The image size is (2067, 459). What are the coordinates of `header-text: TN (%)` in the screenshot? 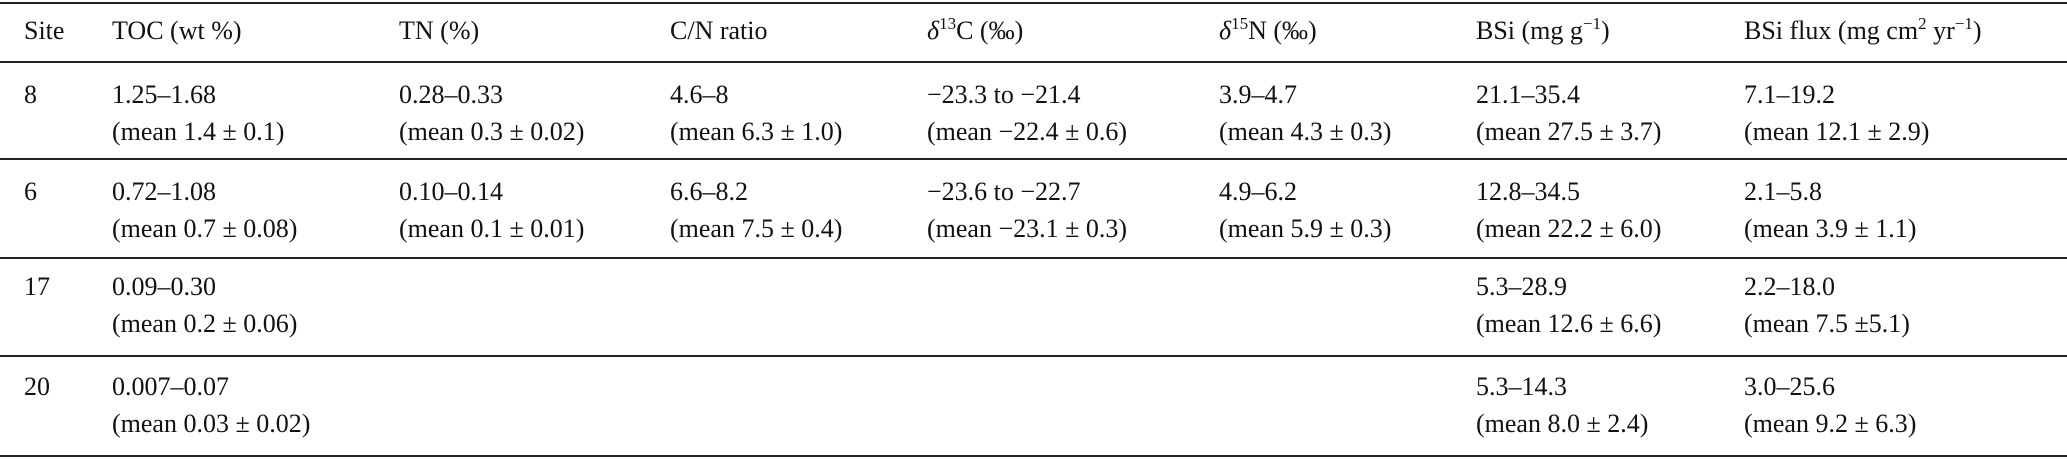 It's located at (439, 30).